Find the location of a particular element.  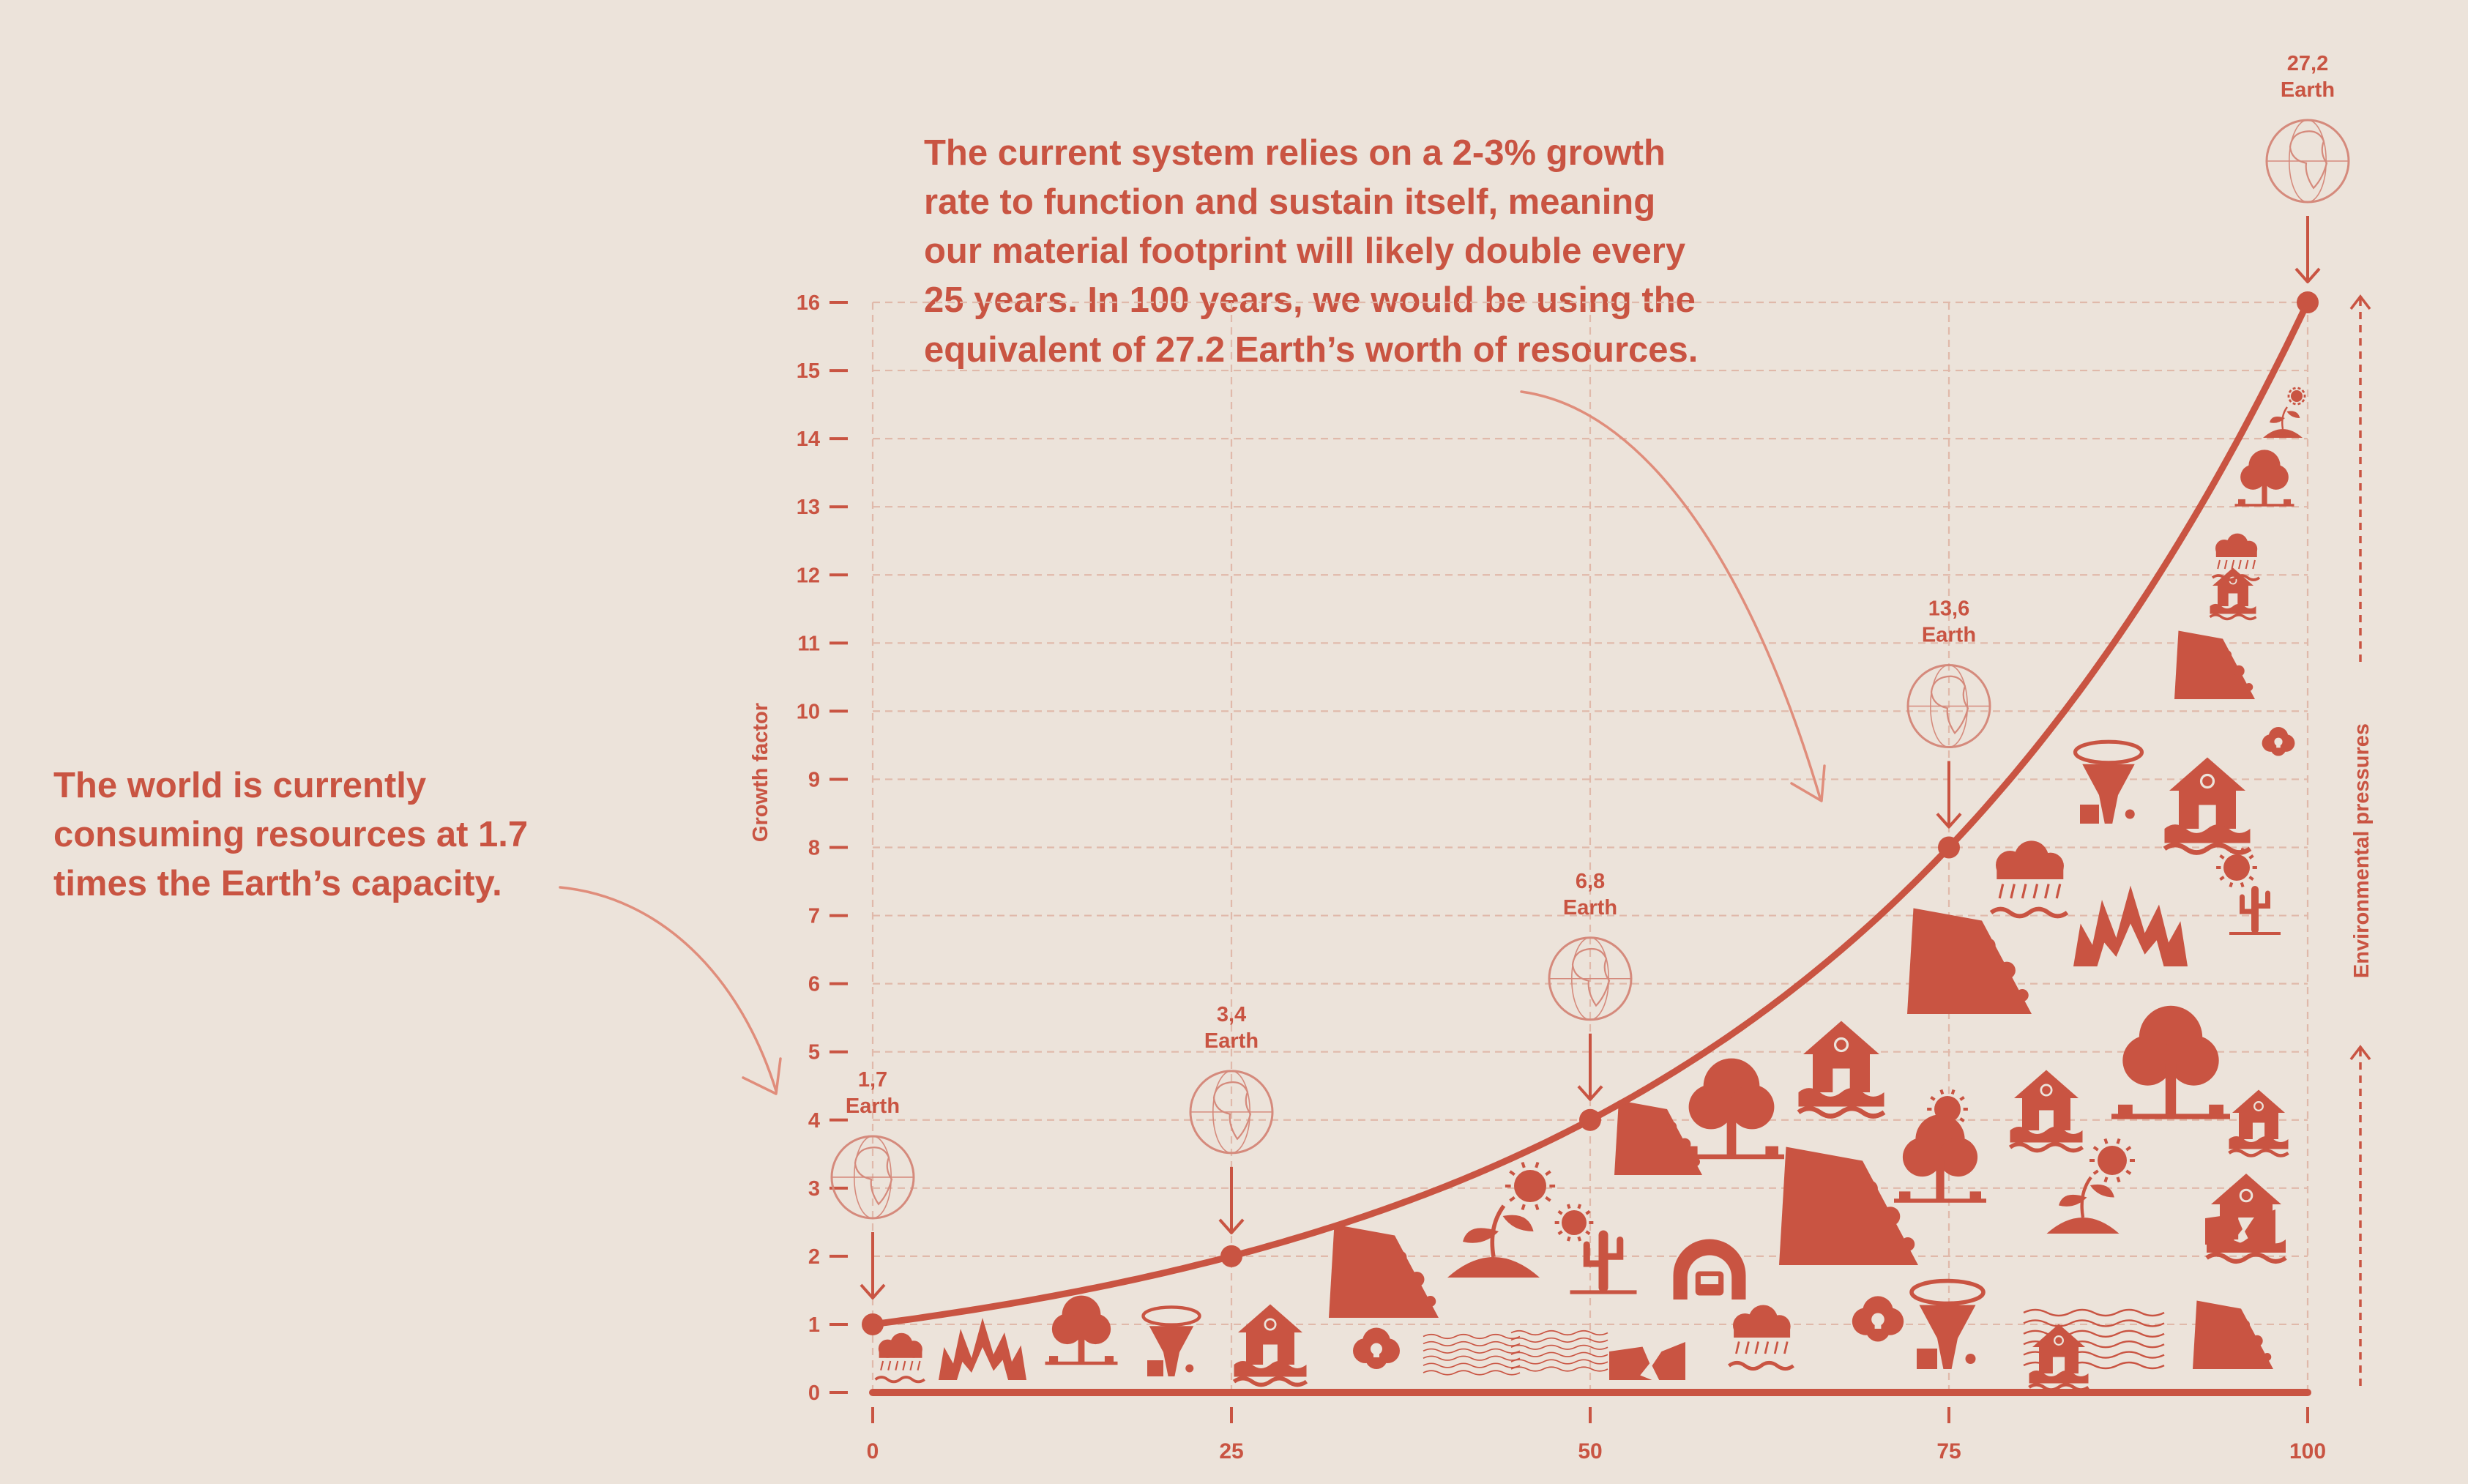

y-tick-label: 15 is located at coordinates (808, 371).